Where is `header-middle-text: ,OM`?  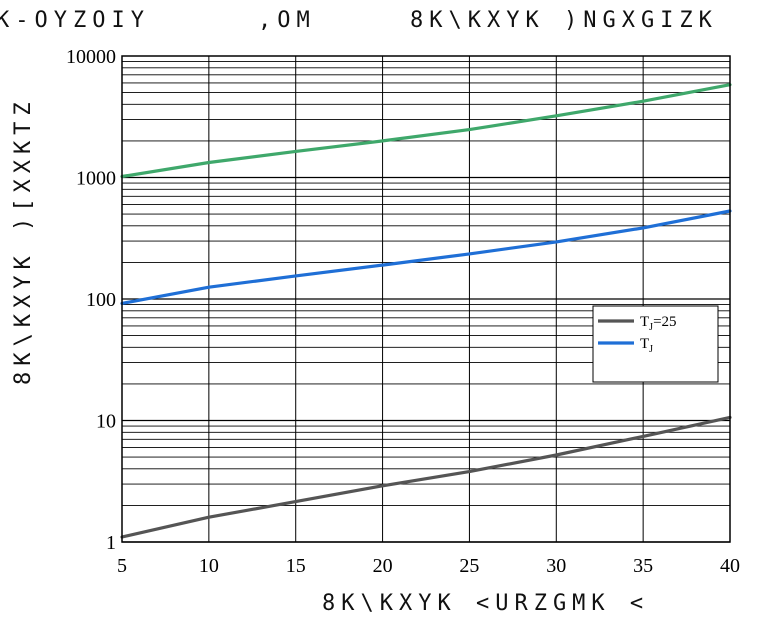
header-middle-text: ,OM is located at coordinates (287, 20).